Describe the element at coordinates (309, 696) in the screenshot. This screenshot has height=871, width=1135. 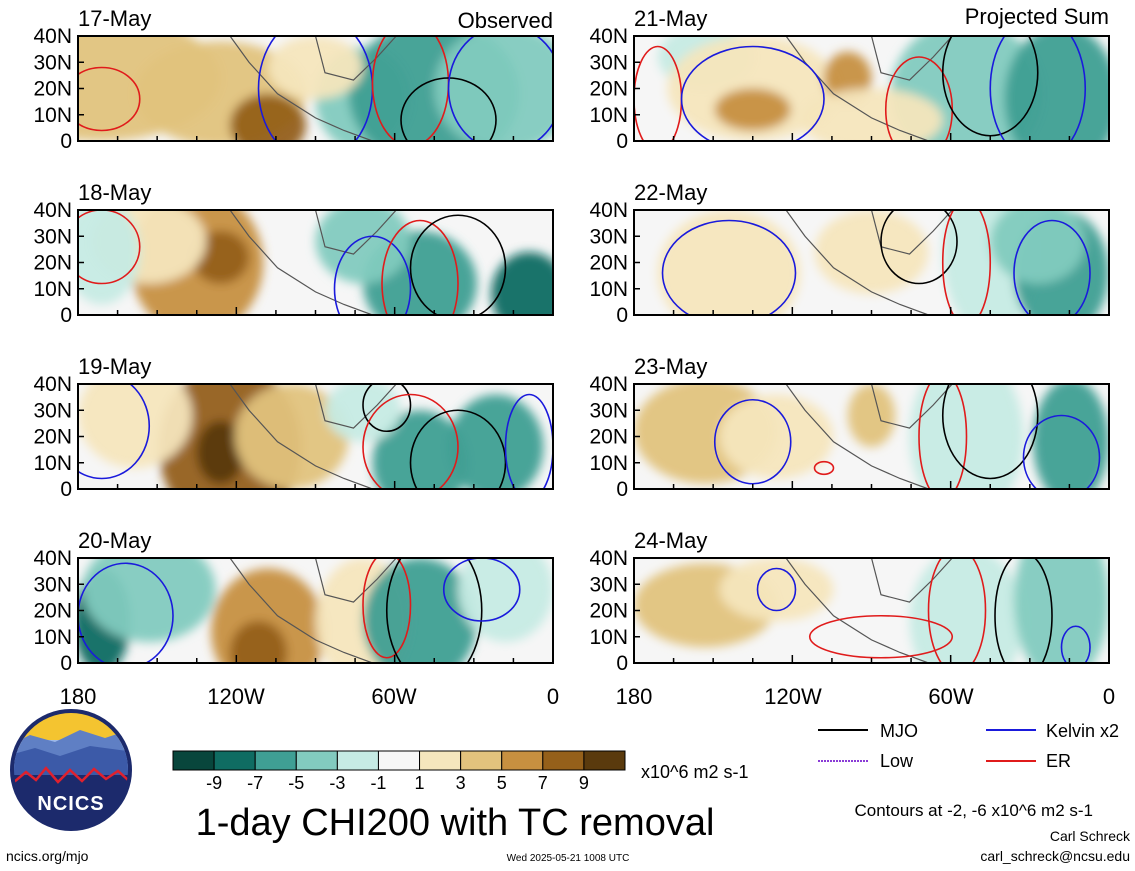
I see `x-axis-left: 180 120W 60W 0` at that location.